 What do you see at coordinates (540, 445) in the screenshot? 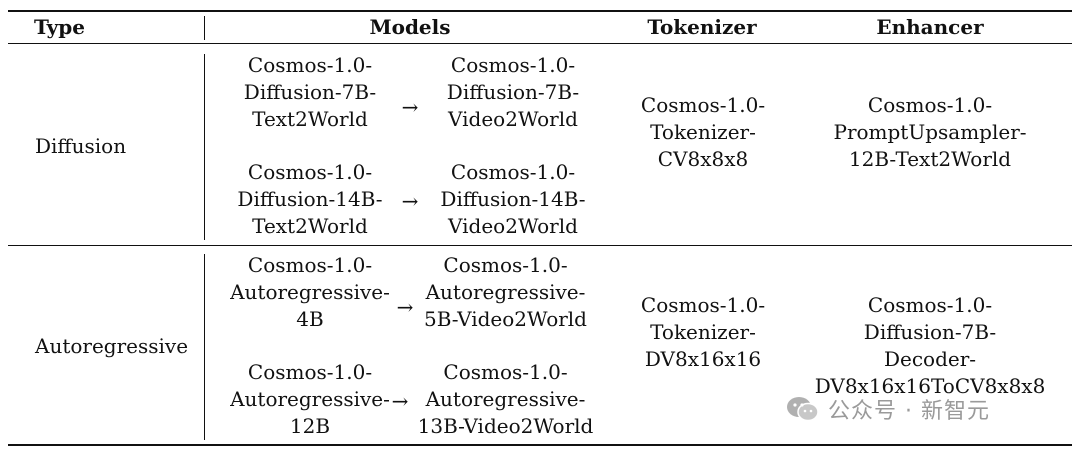
I see `table-bottom-rule` at bounding box center [540, 445].